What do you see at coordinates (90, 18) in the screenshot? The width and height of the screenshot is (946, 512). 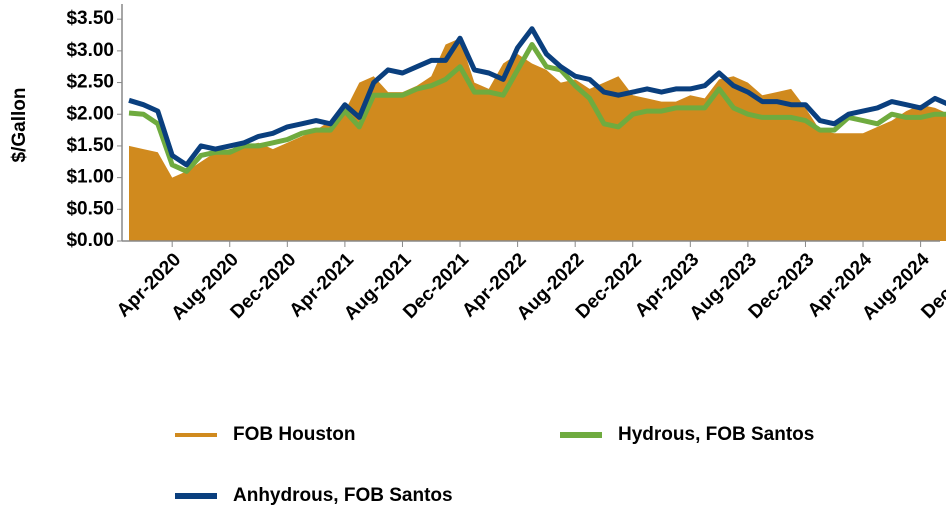 I see `y-tick-label: $3.50` at bounding box center [90, 18].